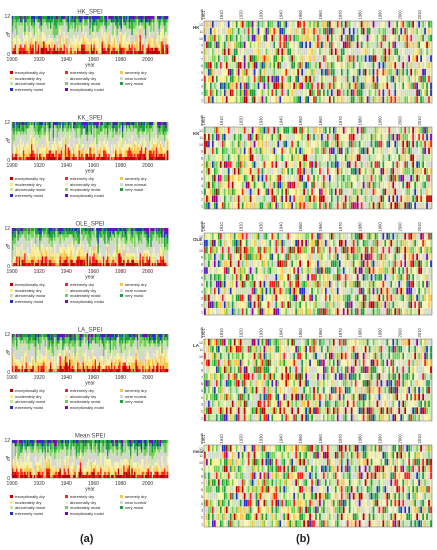 This screenshot has width=437, height=550. What do you see at coordinates (11, 60) in the screenshot?
I see `x-tick-label: 1900` at bounding box center [11, 60].